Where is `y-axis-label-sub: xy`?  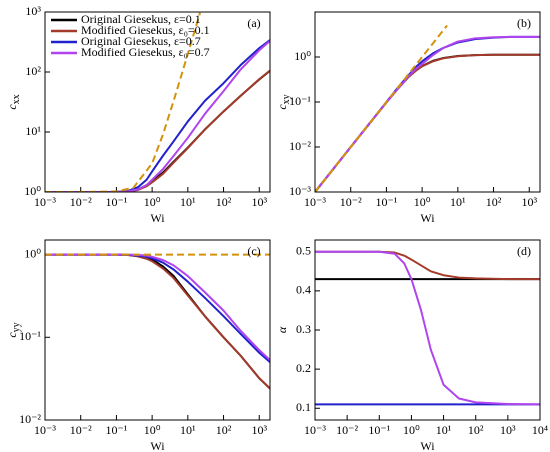 y-axis-label-sub: xy is located at coordinates (286, 99).